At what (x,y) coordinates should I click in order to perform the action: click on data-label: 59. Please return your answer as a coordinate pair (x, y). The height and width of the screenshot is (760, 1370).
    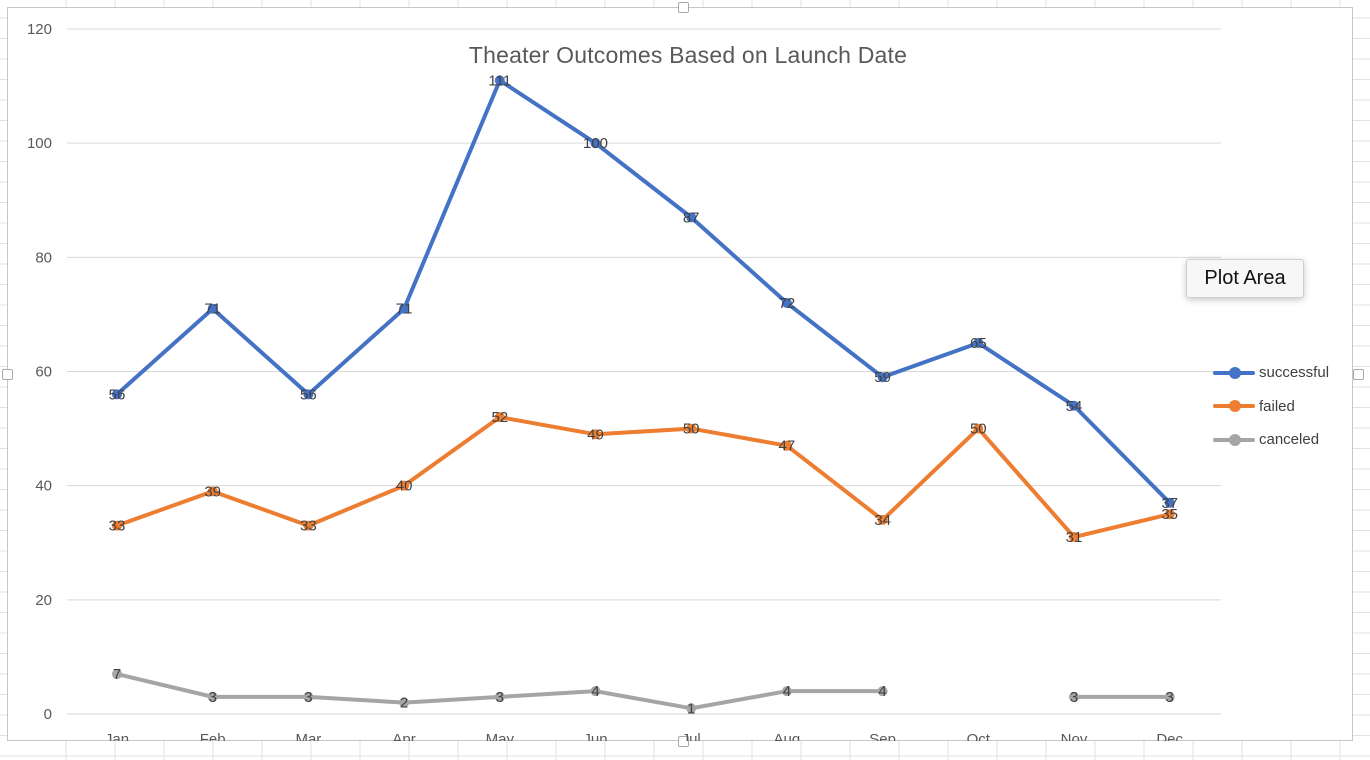
    Looking at the image, I should click on (882, 377).